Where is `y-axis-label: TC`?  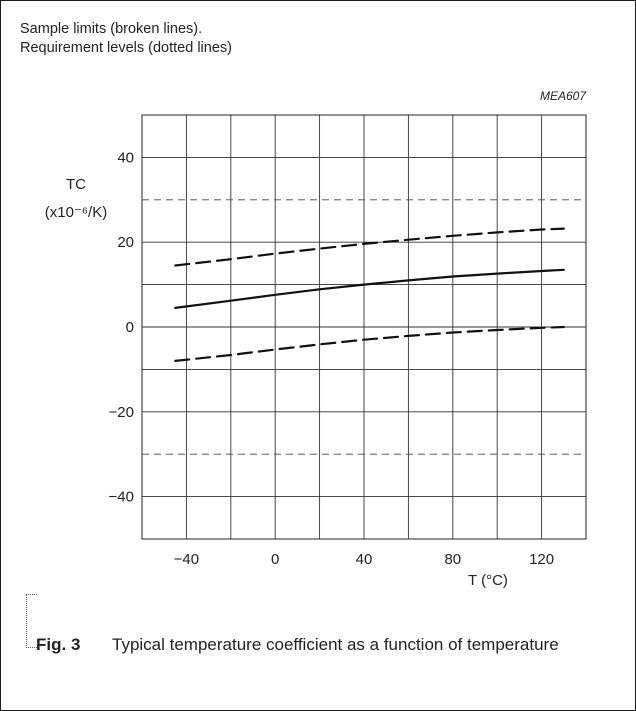 y-axis-label: TC is located at coordinates (76, 184).